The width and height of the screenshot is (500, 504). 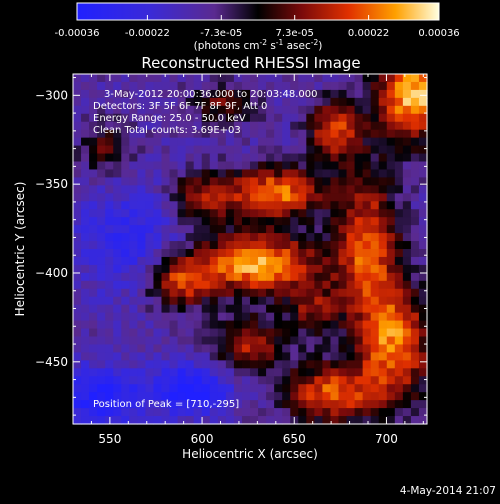 What do you see at coordinates (294, 439) in the screenshot?
I see `x-tick-label: 650` at bounding box center [294, 439].